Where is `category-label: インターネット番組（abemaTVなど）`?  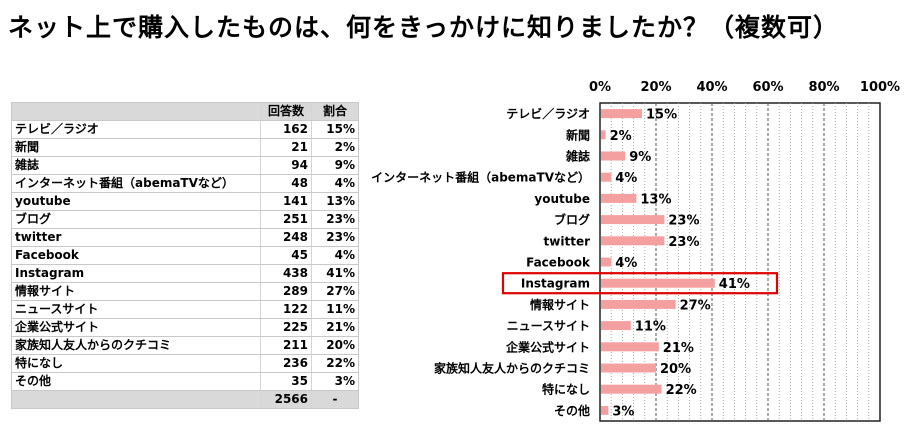 category-label: インターネット番組（abemaTVなど） is located at coordinates (480, 177).